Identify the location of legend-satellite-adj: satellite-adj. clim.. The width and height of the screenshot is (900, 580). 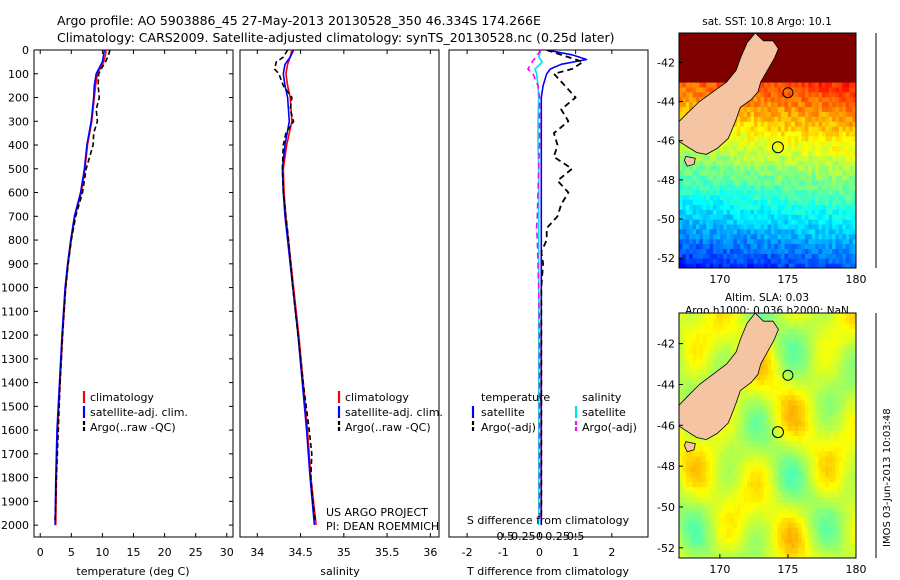
(139, 412).